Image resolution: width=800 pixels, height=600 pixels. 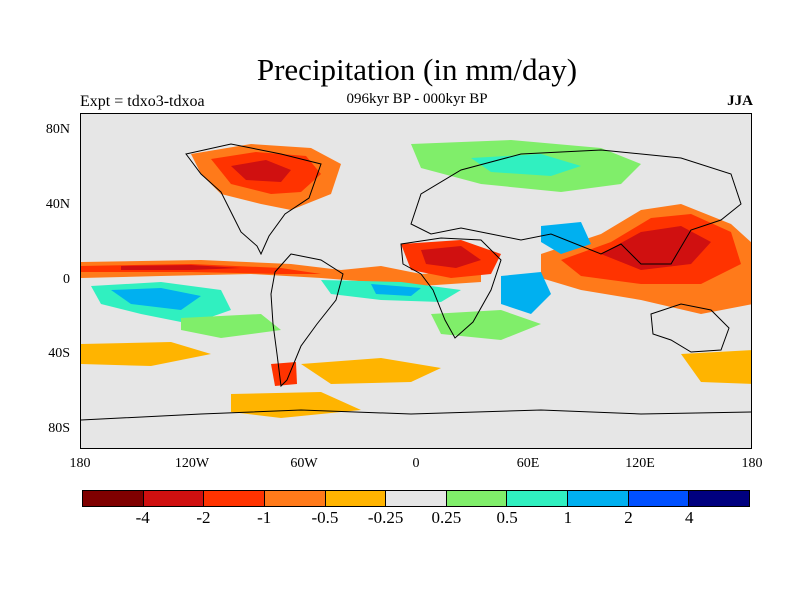 I want to click on chart-subtitle: 096kyr BP - 000kyr BP, so click(x=417, y=99).